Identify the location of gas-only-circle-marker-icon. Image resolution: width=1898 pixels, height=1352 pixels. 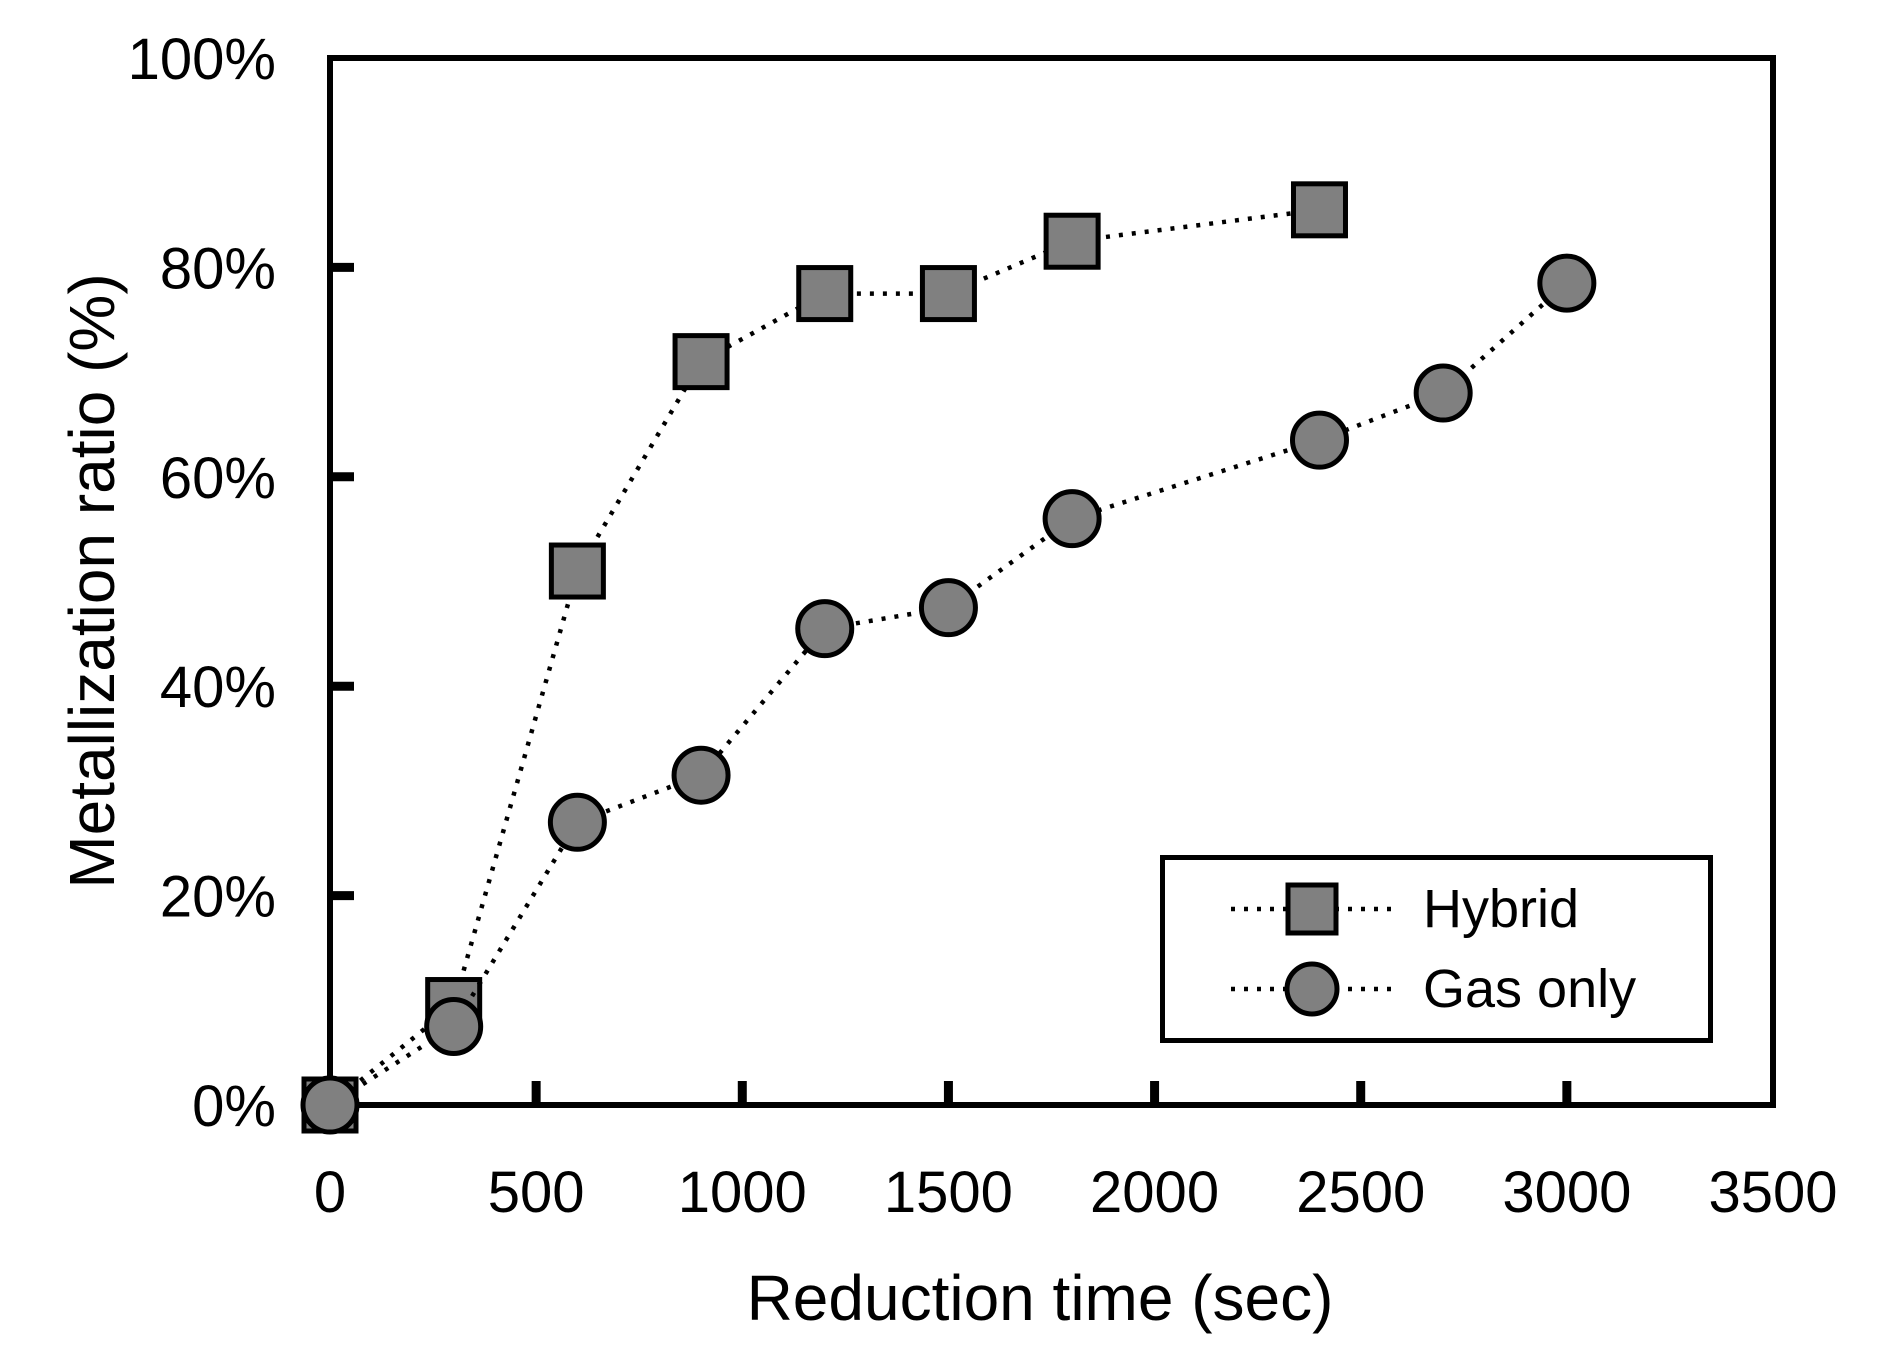
(1312, 989).